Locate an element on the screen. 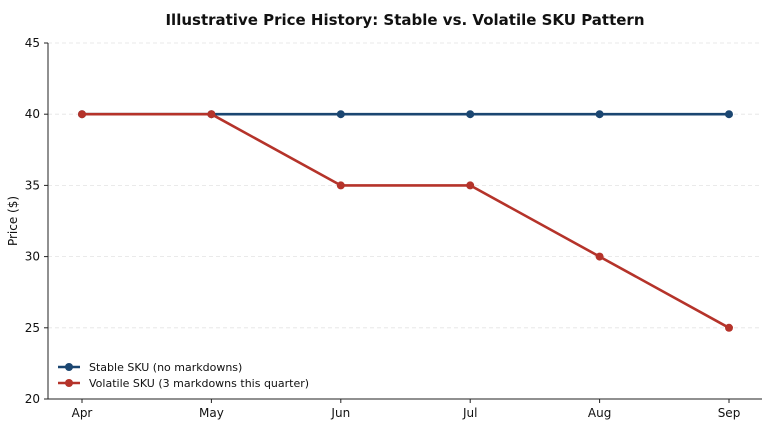  legend-label: Volatile SKU (3 markdowns this quarter) is located at coordinates (199, 383).